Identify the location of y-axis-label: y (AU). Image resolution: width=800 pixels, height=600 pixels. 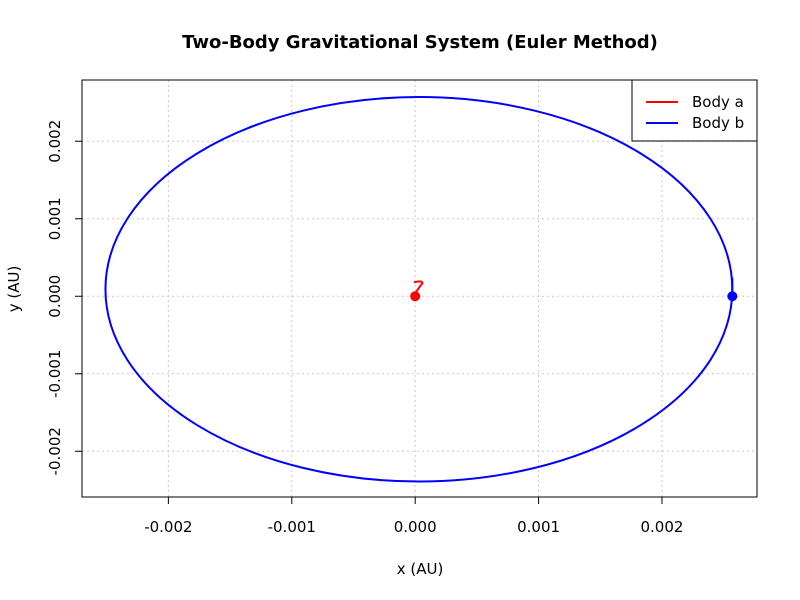
(14, 289).